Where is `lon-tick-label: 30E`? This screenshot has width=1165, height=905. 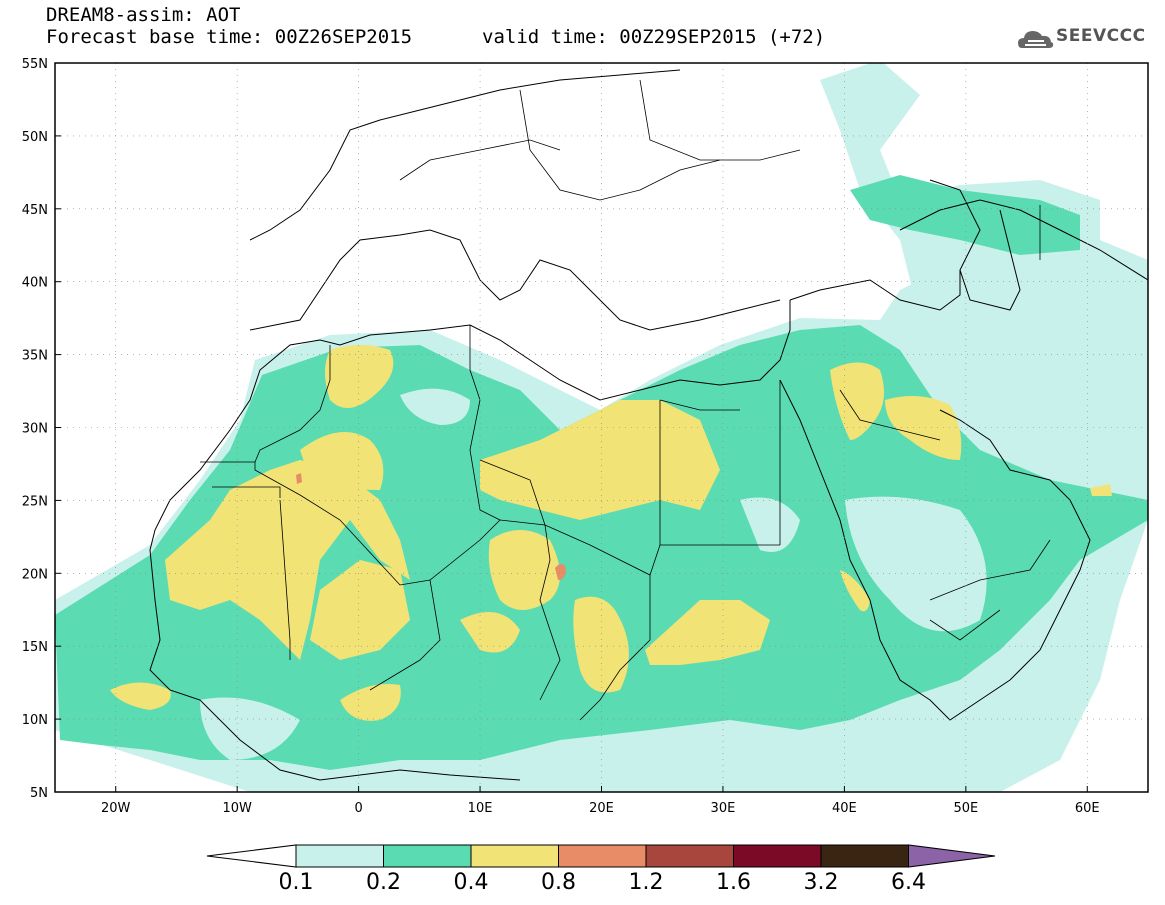
lon-tick-label: 30E is located at coordinates (723, 808).